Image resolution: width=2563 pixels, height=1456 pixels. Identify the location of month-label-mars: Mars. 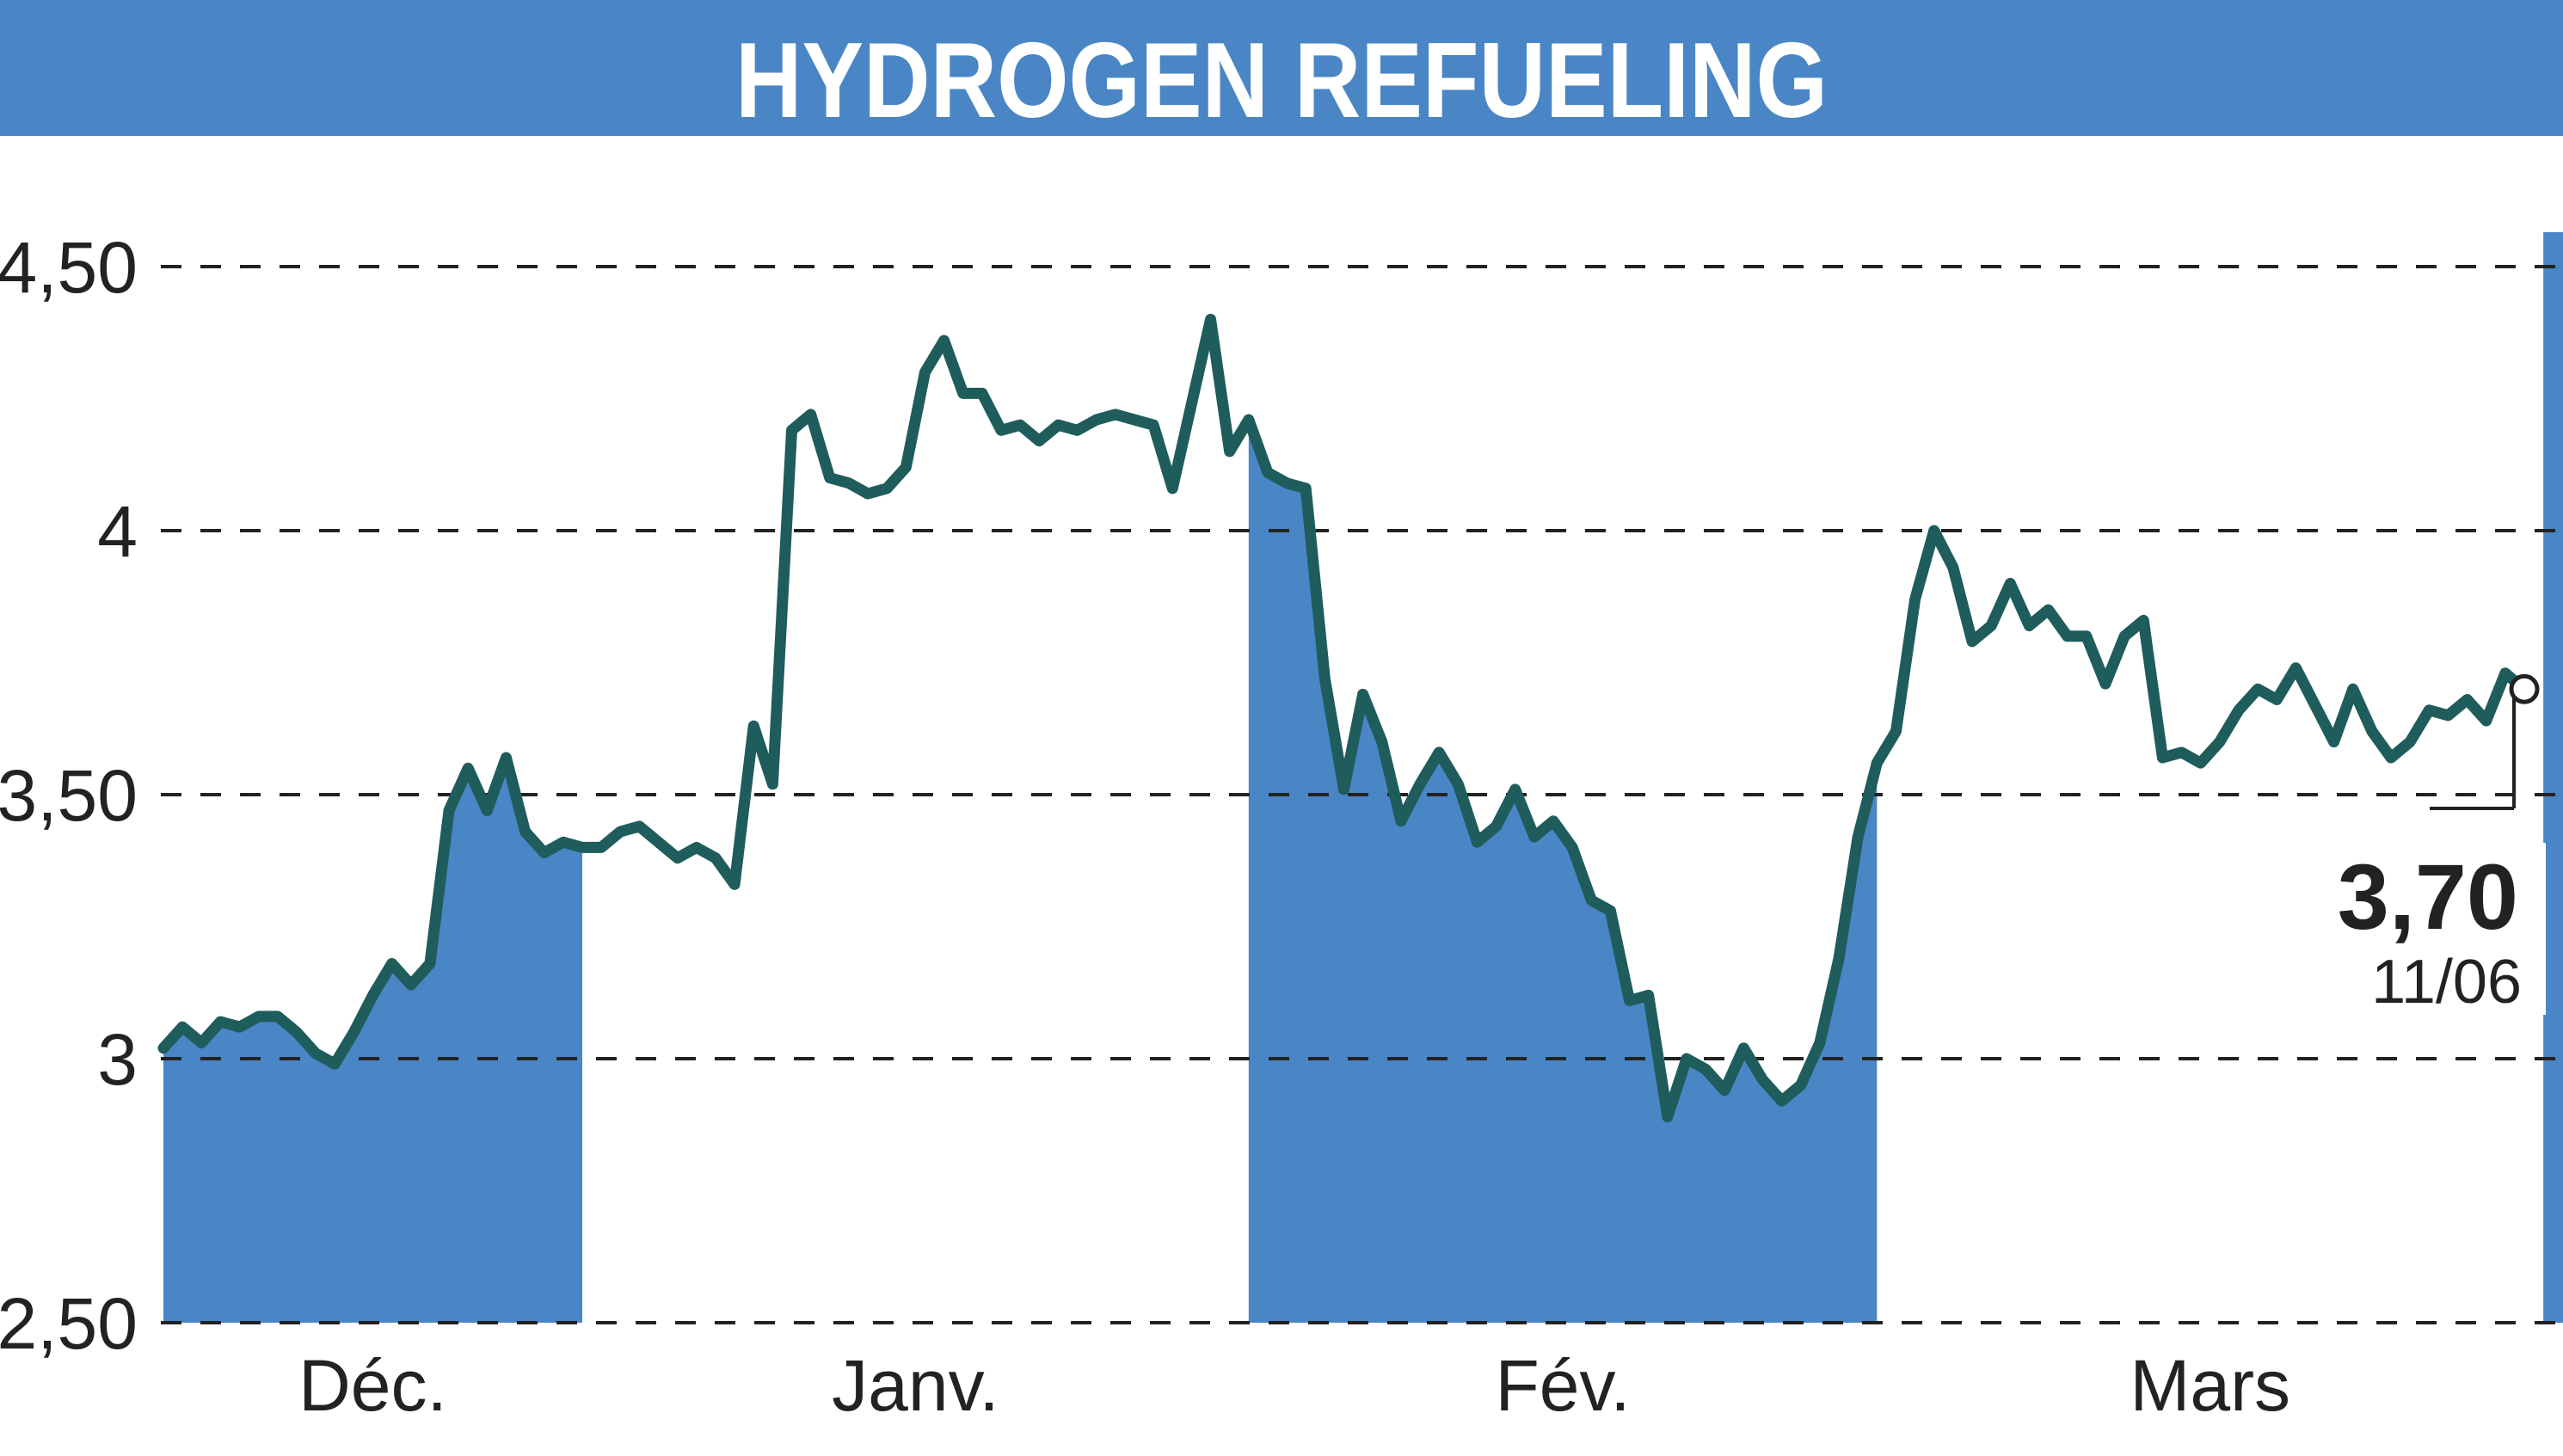
(2210, 1386).